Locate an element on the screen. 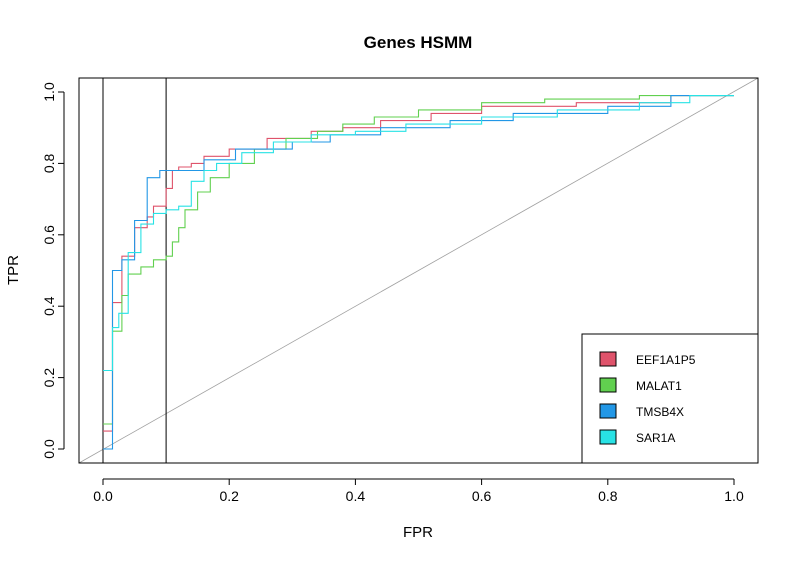  x-axis-label: FPR is located at coordinates (418, 532).